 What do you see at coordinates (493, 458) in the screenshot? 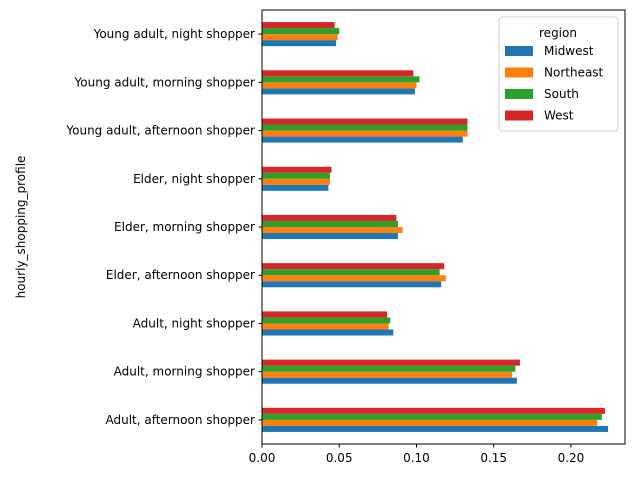
I see `x-tick-label: 0.15` at bounding box center [493, 458].